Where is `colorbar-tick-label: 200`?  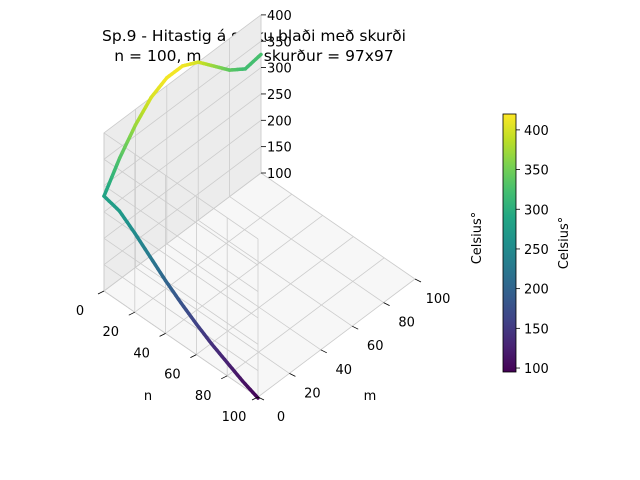 colorbar-tick-label: 200 is located at coordinates (536, 290).